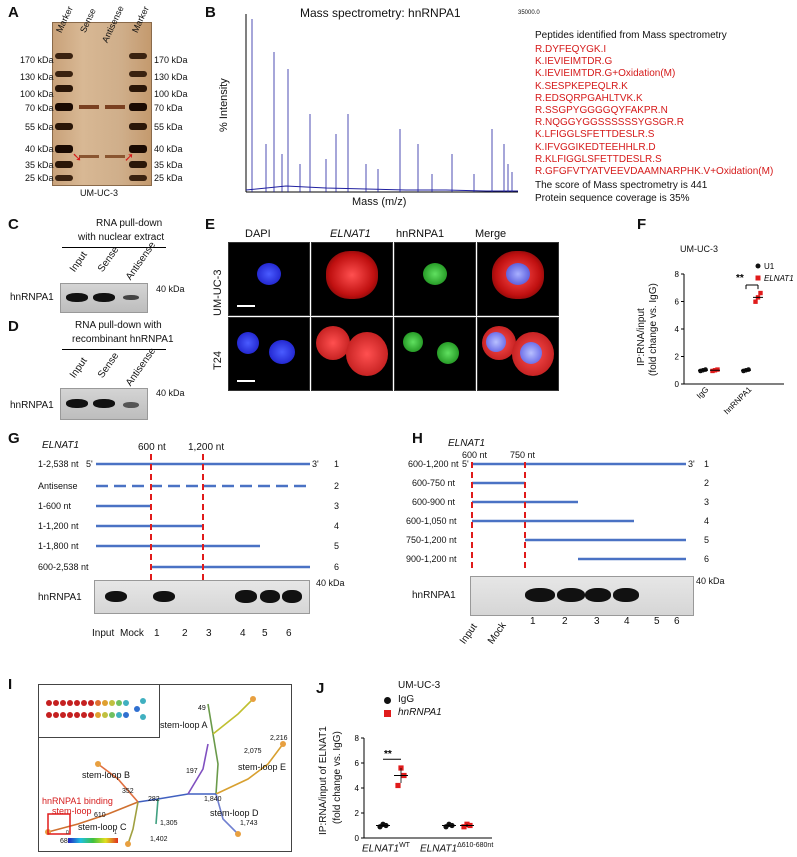  What do you see at coordinates (170, 289) in the screenshot?
I see `c-marker: 40 kDa` at bounding box center [170, 289].